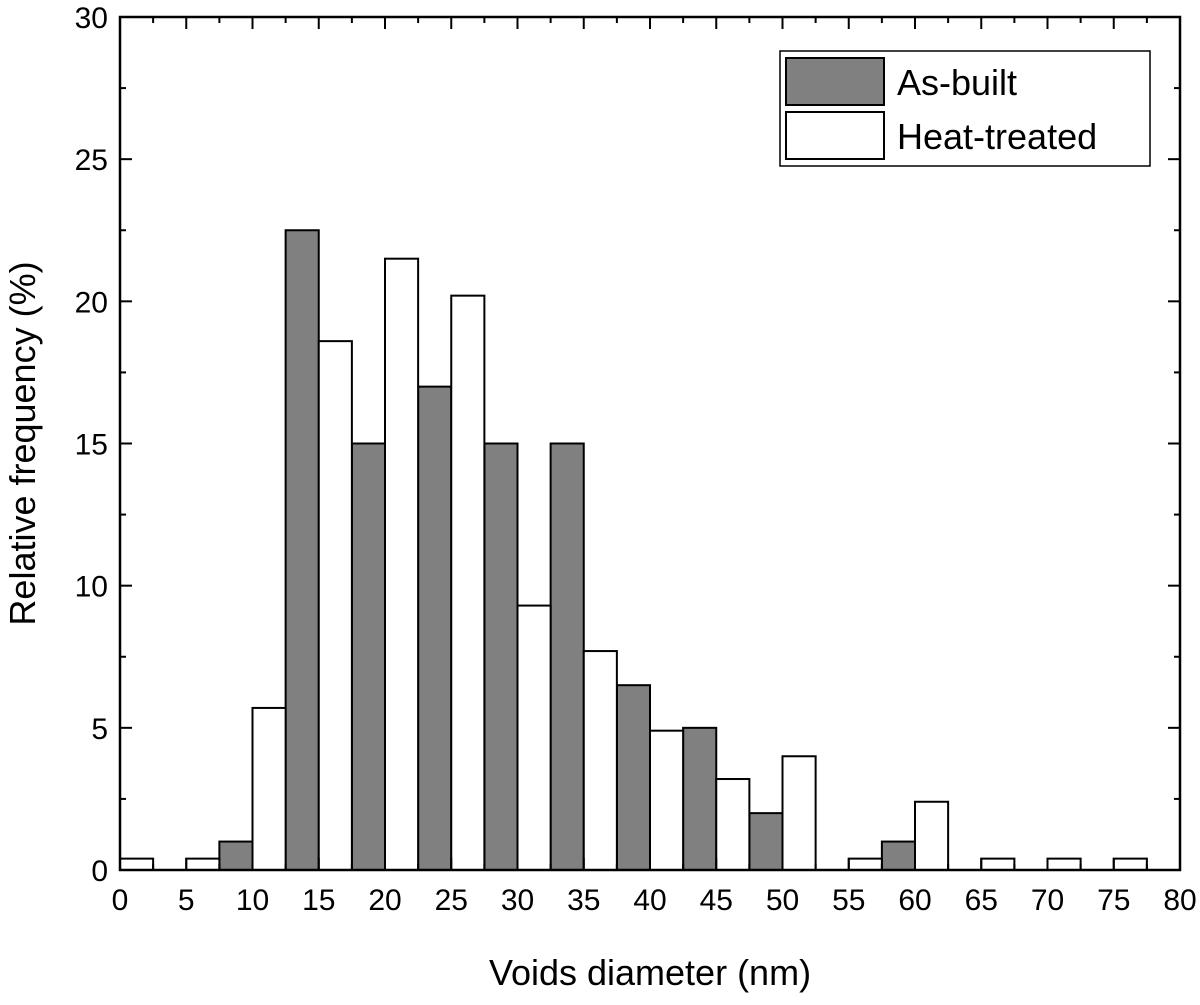  What do you see at coordinates (517, 900) in the screenshot?
I see `x-tick-label: 30` at bounding box center [517, 900].